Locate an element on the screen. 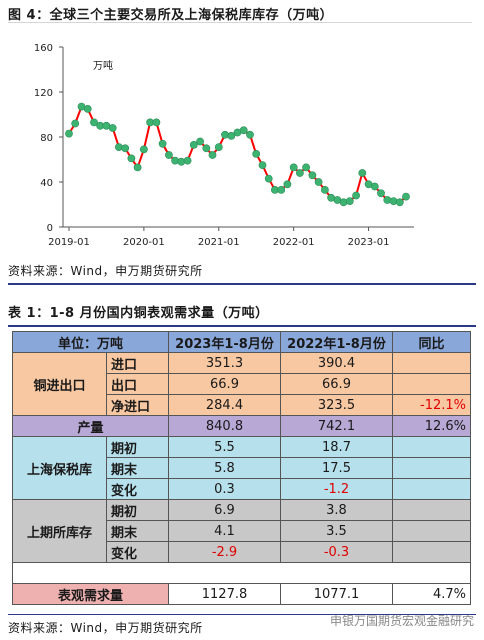 Image resolution: width=484 pixels, height=640 pixels. total-2023: 1127.8 is located at coordinates (224, 594).